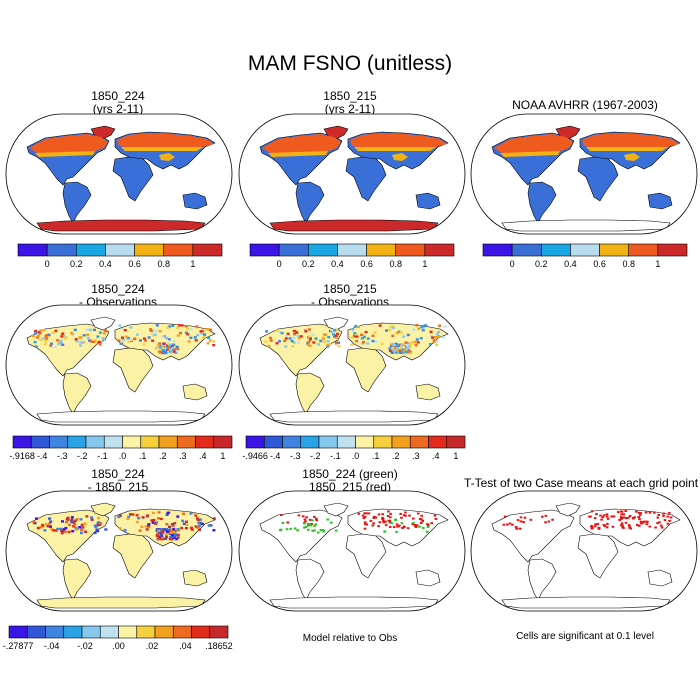 The height and width of the screenshot is (700, 700). What do you see at coordinates (62, 456) in the screenshot?
I see `colorbar-tick-label: -.3` at bounding box center [62, 456].